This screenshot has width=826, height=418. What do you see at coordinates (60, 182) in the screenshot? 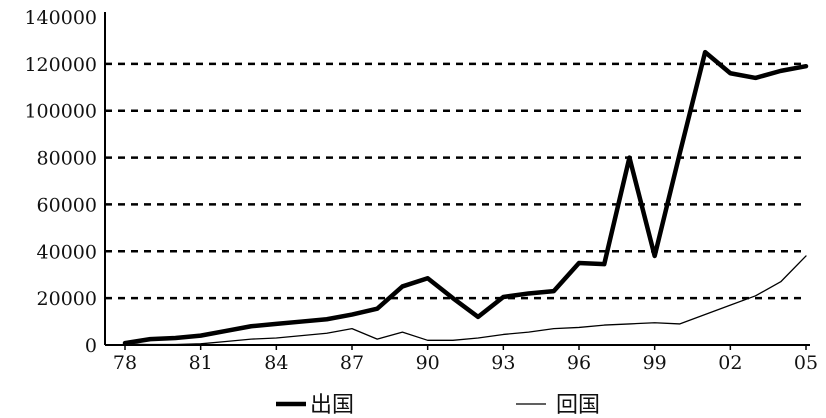
I see `y-tick-labels: 0 20000 40000 60000 80000 100000 120000 140000` at bounding box center [60, 182].